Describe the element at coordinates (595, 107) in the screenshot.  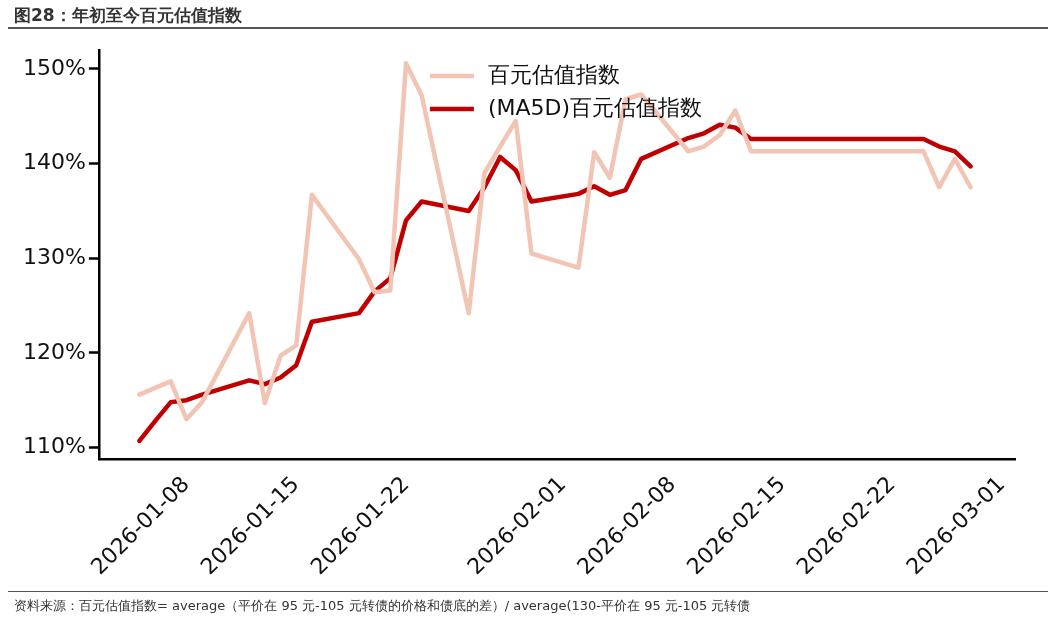
I see `legend-label: (MA5D)百元估值指数` at that location.